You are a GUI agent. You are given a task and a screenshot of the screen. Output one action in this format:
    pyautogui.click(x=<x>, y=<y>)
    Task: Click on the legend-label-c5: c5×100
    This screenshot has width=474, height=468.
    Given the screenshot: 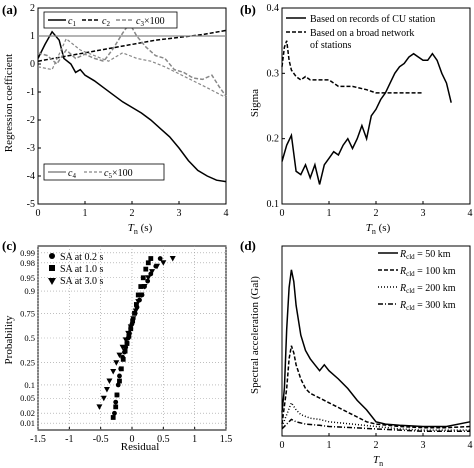 What is the action you would take?
    pyautogui.click(x=118, y=174)
    